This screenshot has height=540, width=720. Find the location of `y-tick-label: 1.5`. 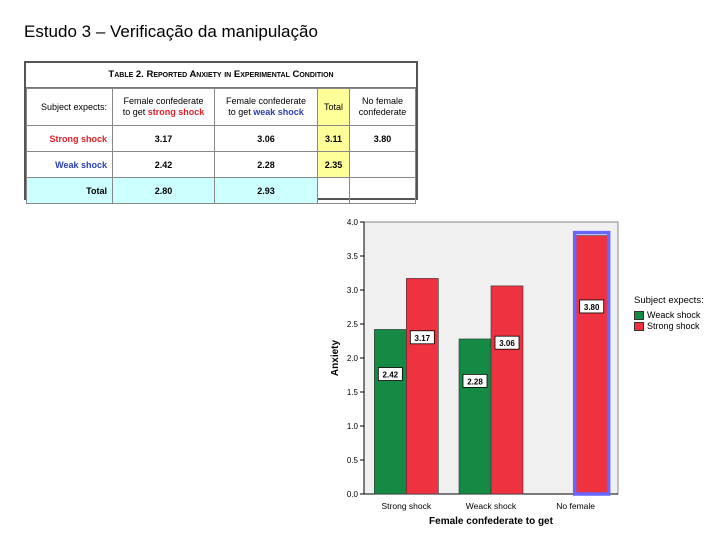

y-tick-label: 1.5 is located at coordinates (353, 392).